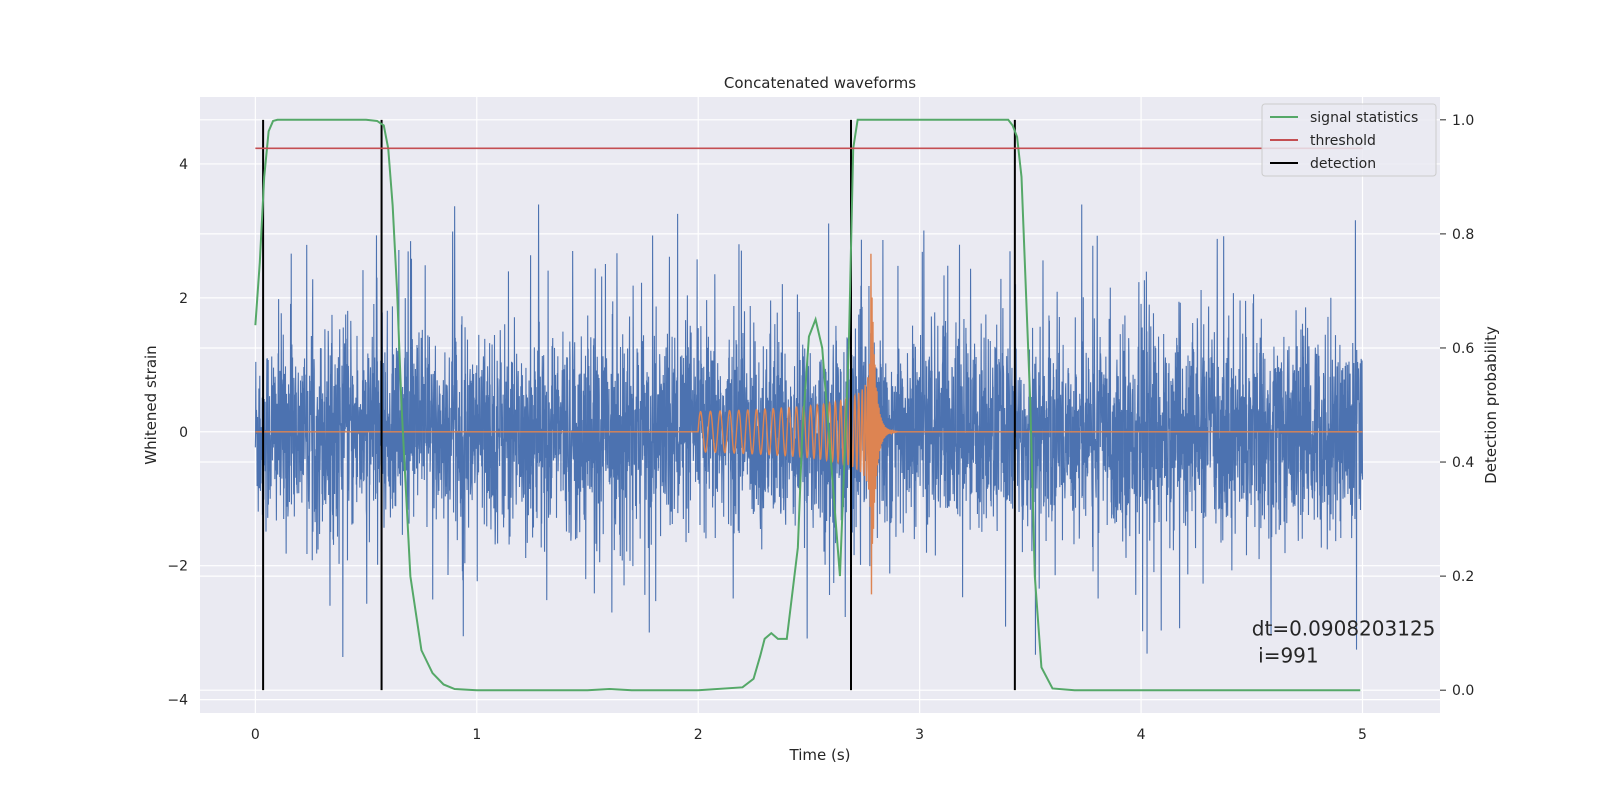 This screenshot has width=1600, height=800. Describe the element at coordinates (1285, 656) in the screenshot. I see `annotation-line-2: i=991` at that location.